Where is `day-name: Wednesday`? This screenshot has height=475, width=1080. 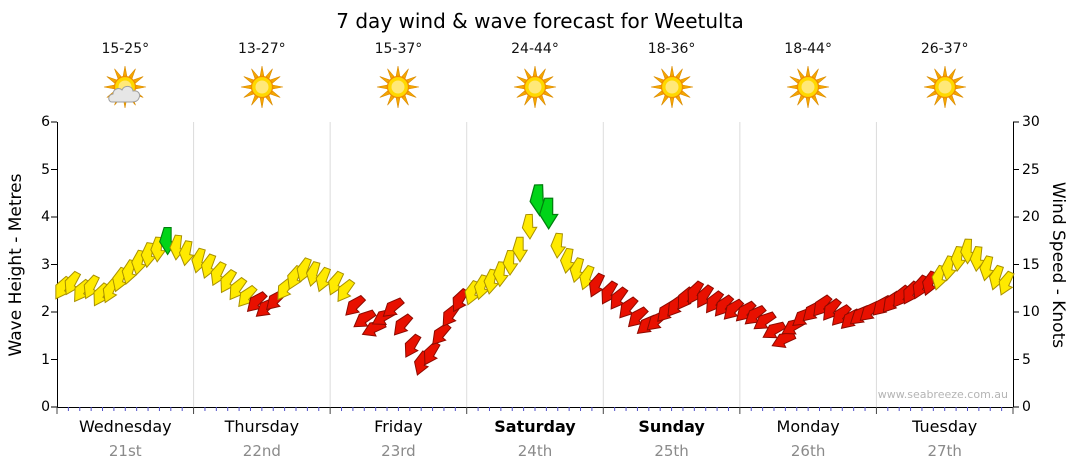
day-name: Wednesday is located at coordinates (125, 426).